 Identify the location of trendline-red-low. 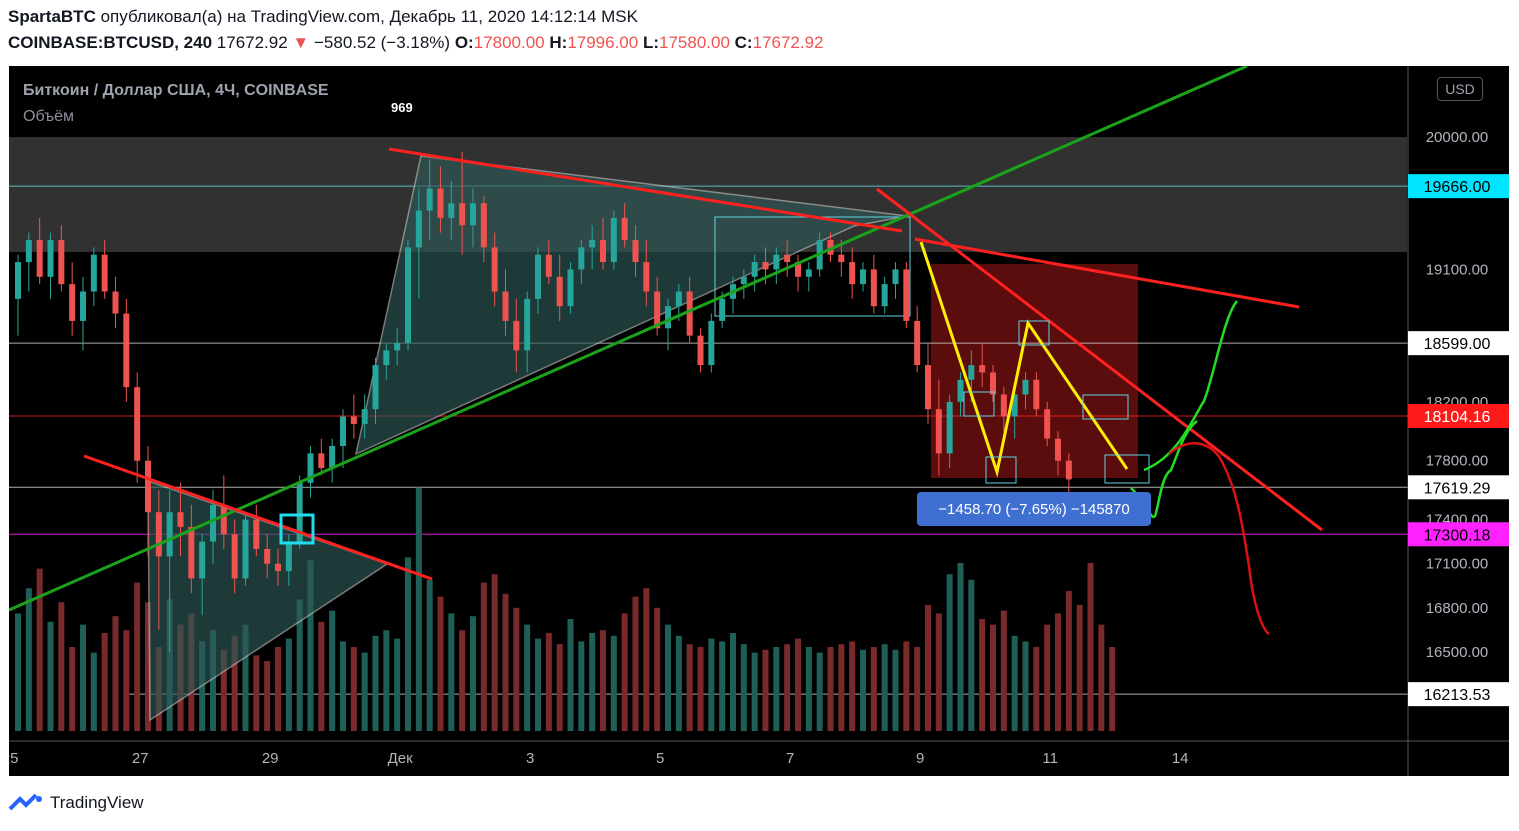
(258, 517).